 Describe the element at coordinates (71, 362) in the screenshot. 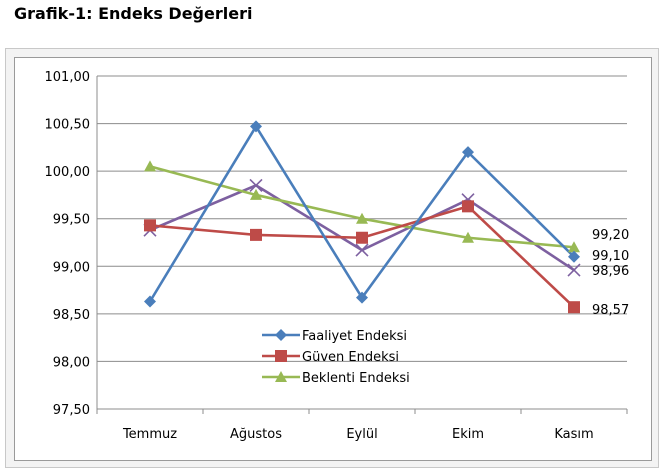

I see `y-tick-label: 98,00` at that location.